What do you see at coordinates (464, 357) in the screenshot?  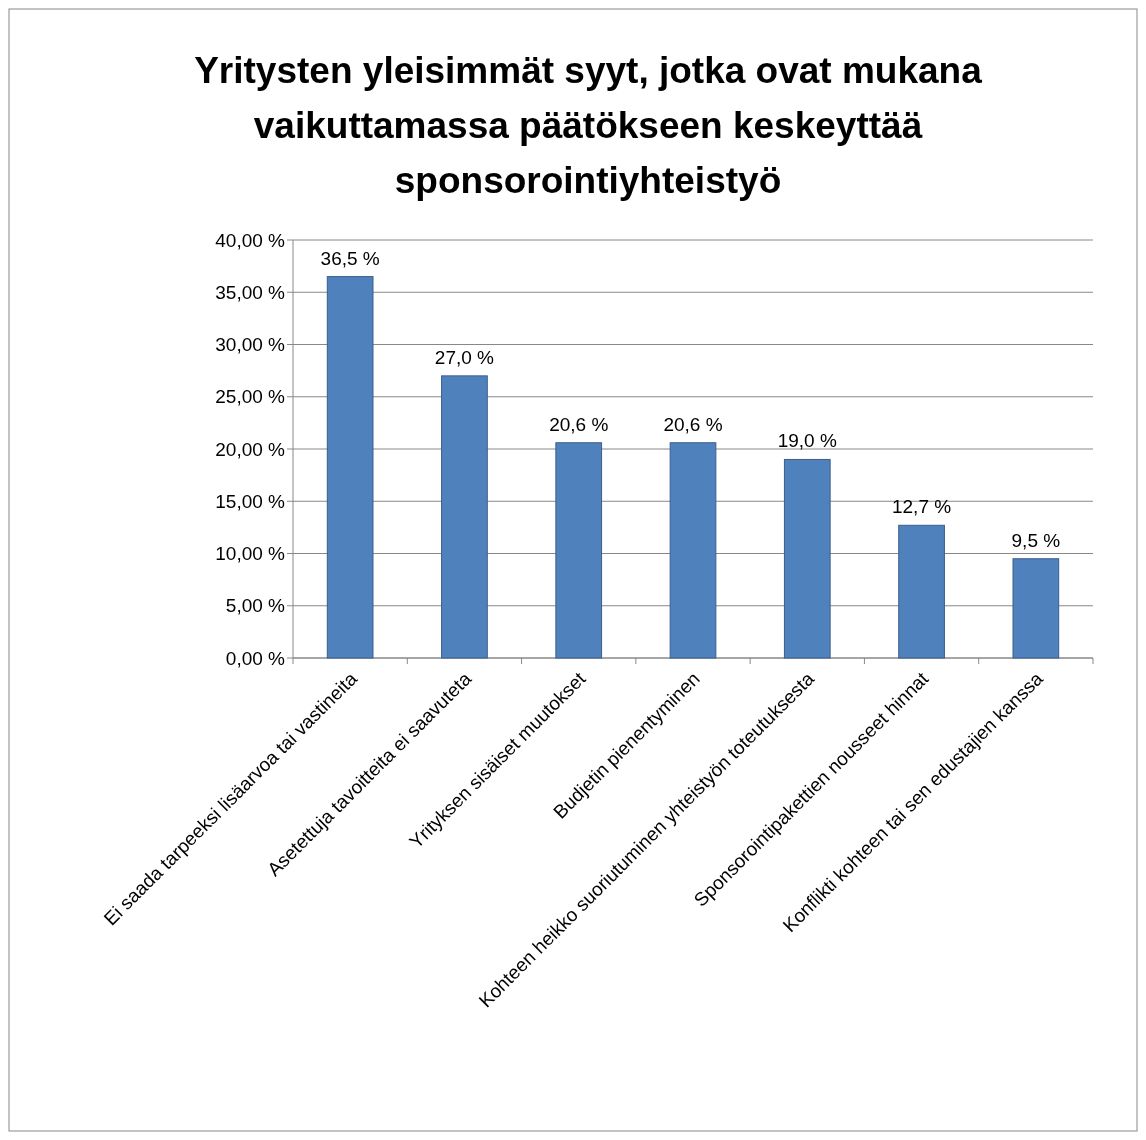 I see `data-label: 27,0 %` at bounding box center [464, 357].